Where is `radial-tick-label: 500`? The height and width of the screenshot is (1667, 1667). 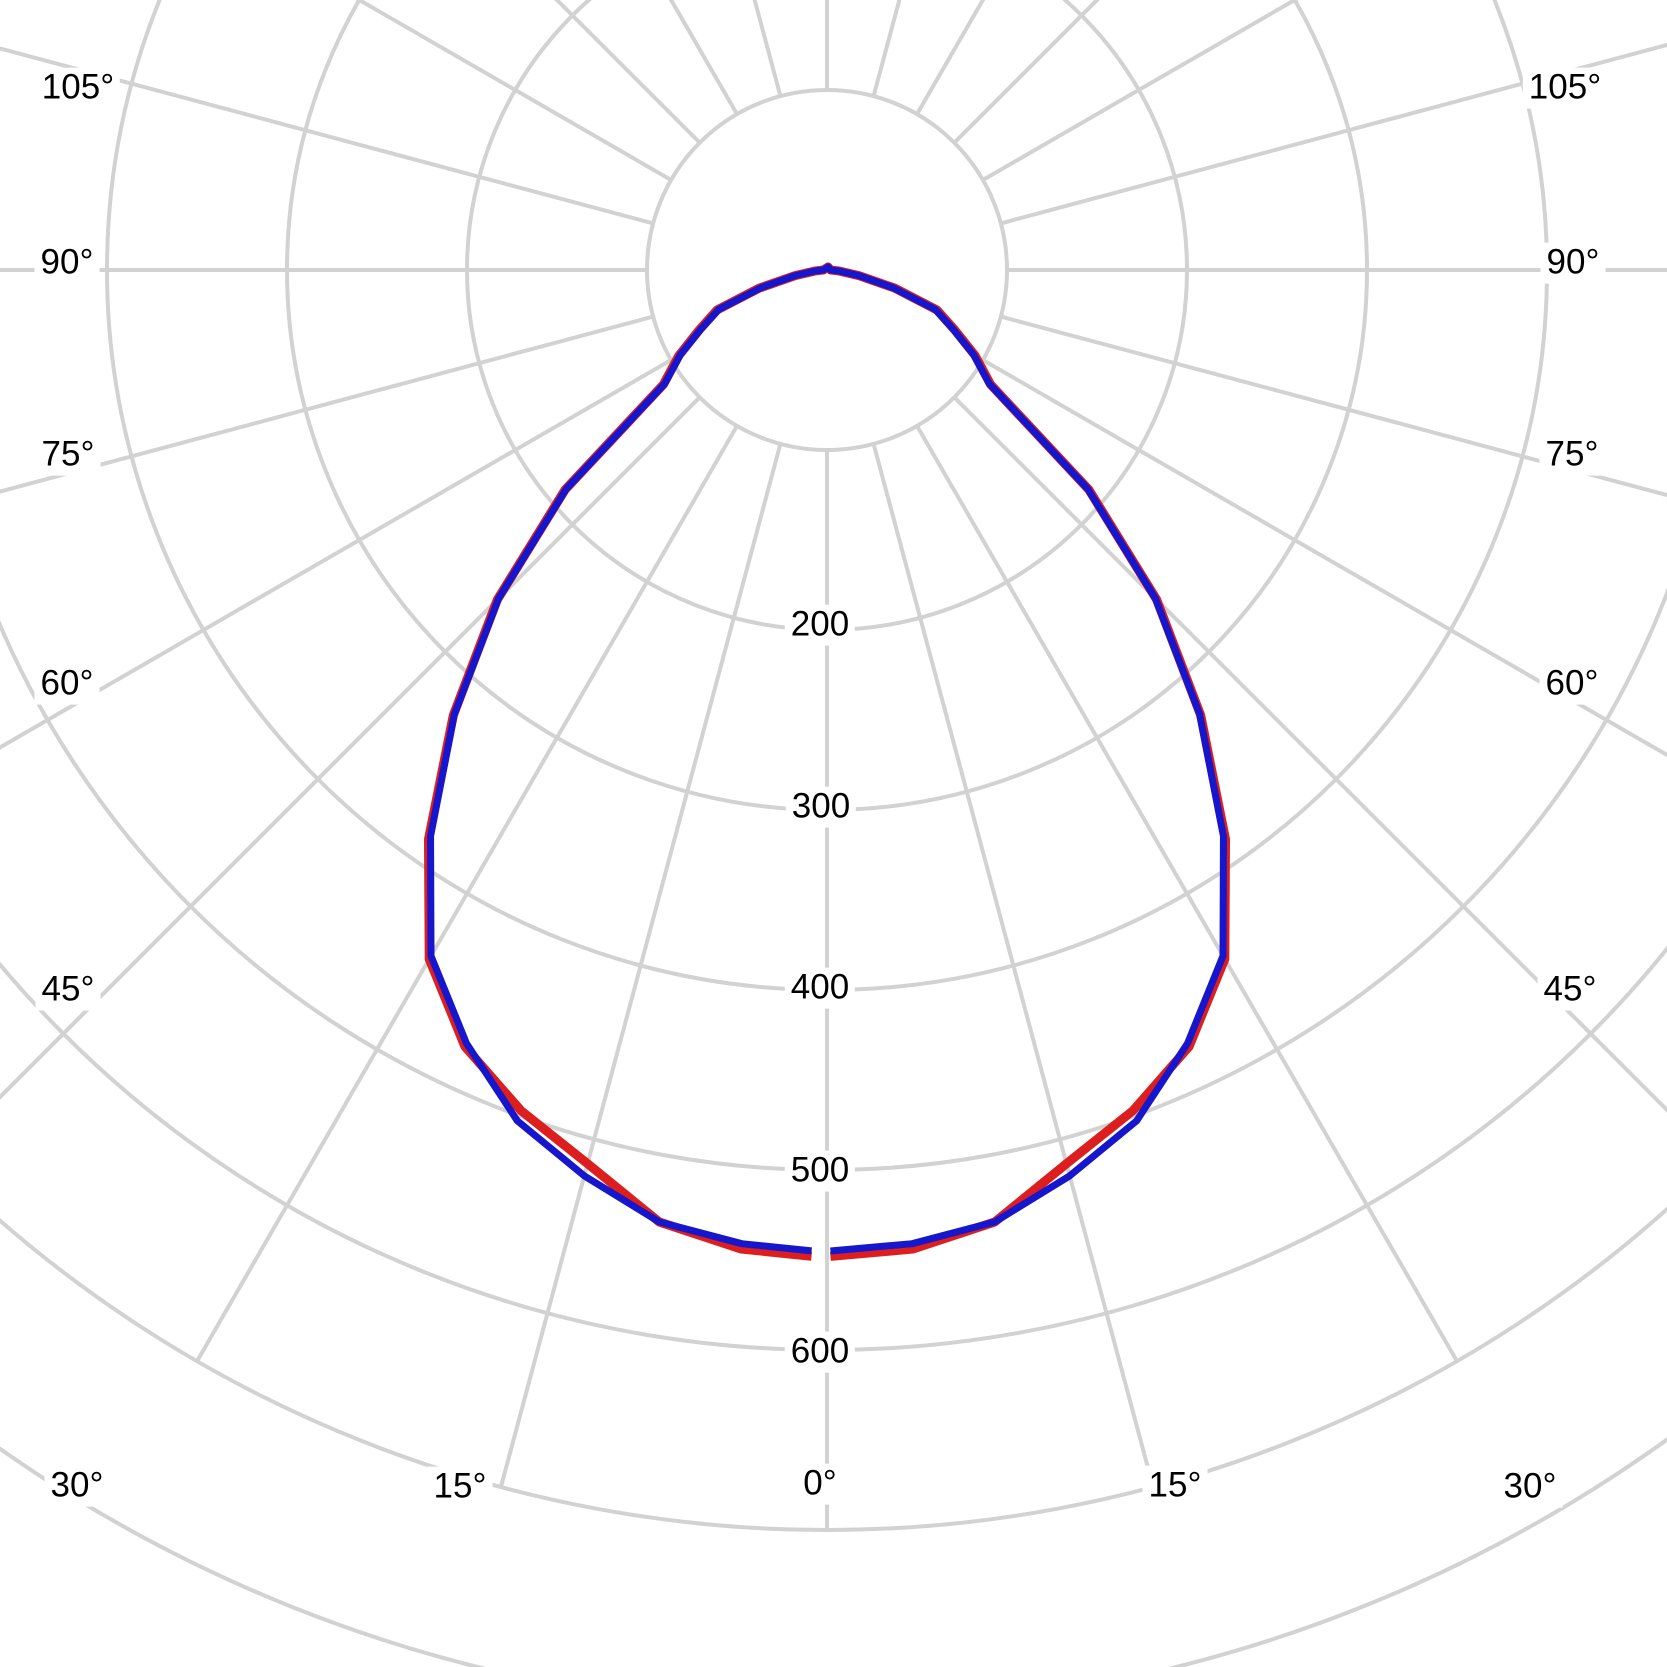 radial-tick-label: 500 is located at coordinates (820, 1171).